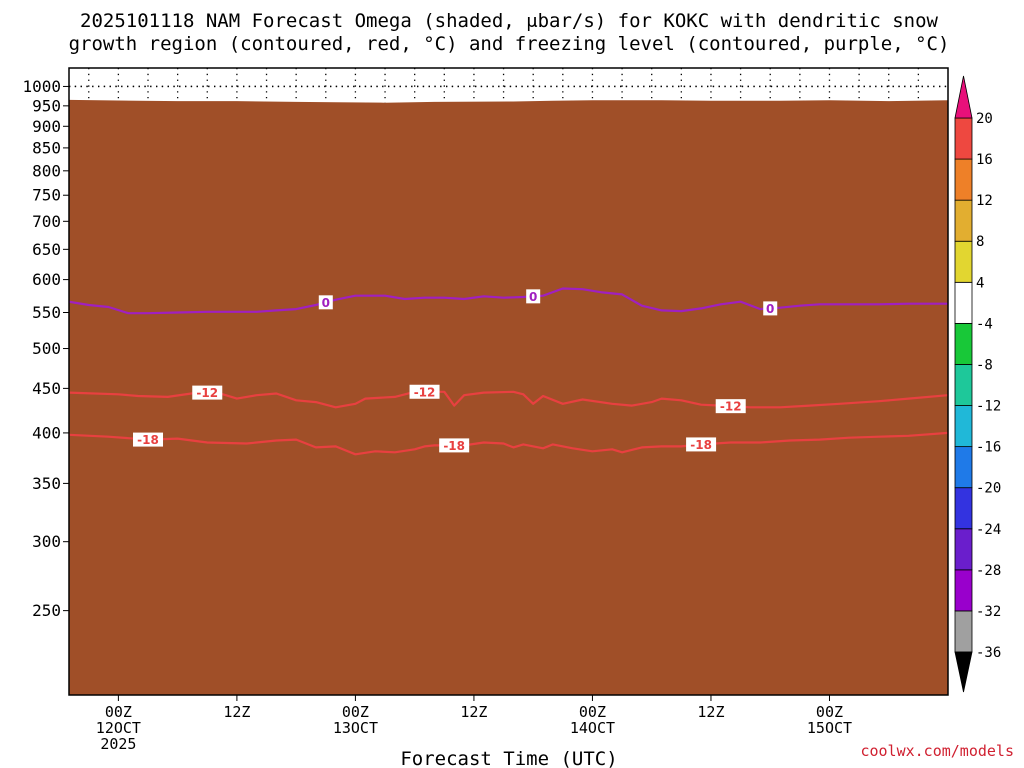  What do you see at coordinates (963, 672) in the screenshot?
I see `colorbar-under-arrow` at bounding box center [963, 672].